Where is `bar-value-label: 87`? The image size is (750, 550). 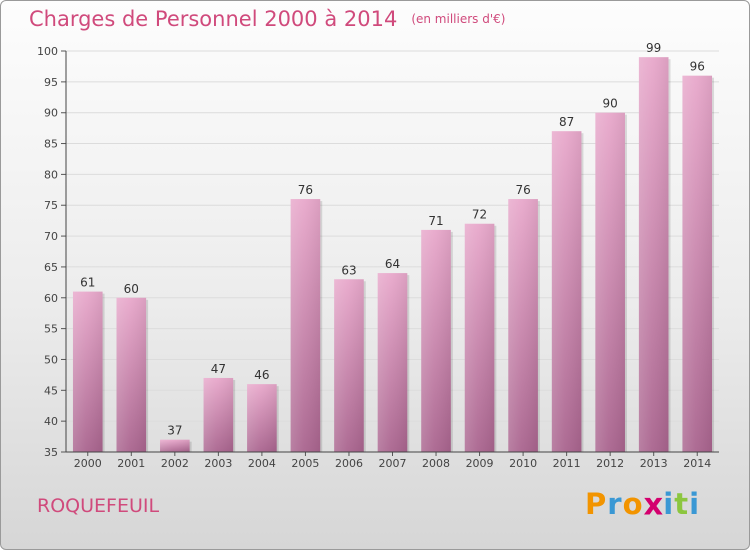 bar-value-label: 87 is located at coordinates (566, 122).